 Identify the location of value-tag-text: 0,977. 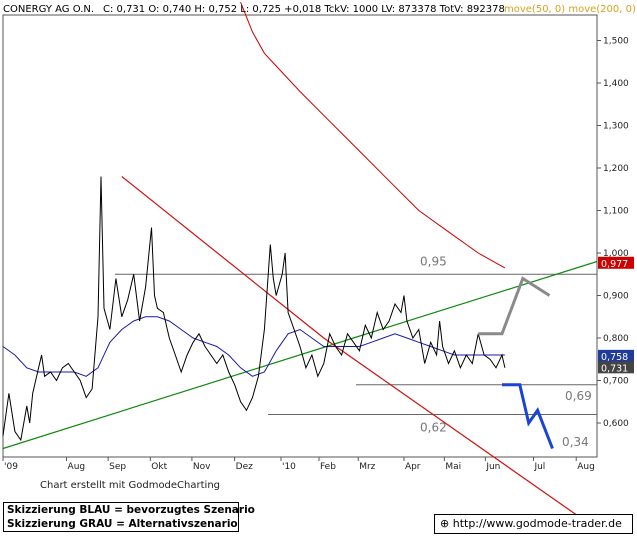
(614, 264).